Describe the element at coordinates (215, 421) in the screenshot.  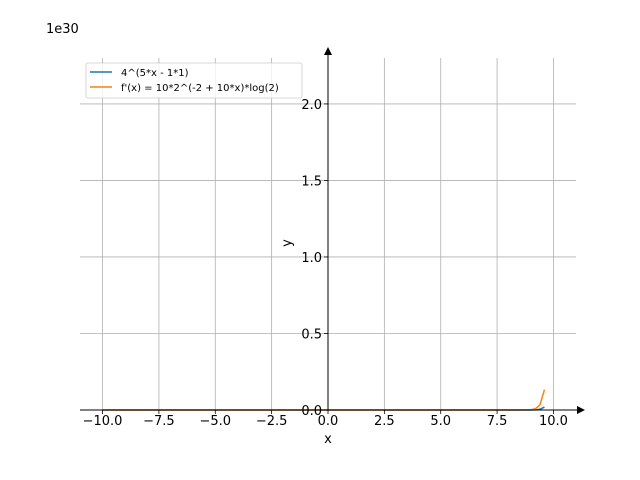
I see `x-tick-label: −5.0` at that location.